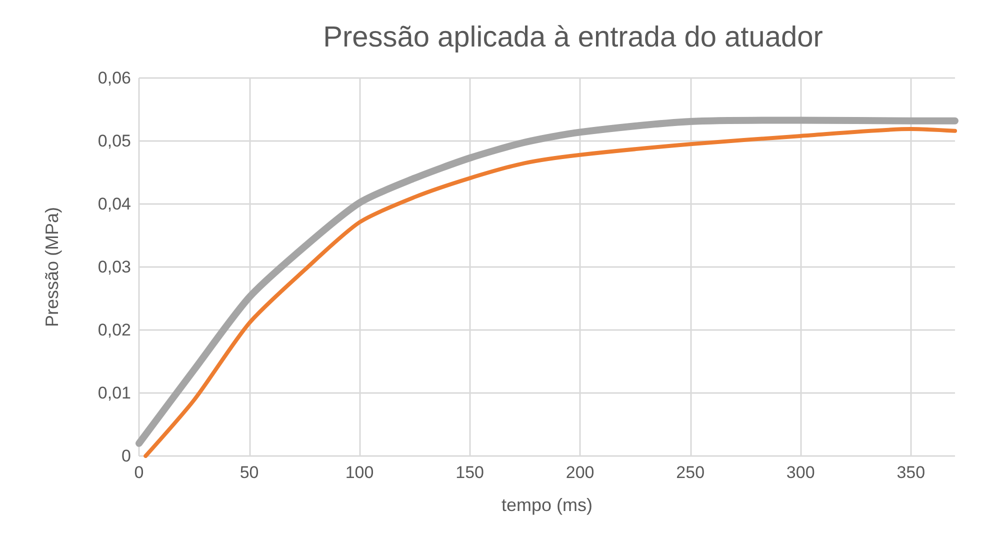 This screenshot has height=540, width=992. What do you see at coordinates (573, 38) in the screenshot?
I see `chart-title: Pressão aplicada à entrada do atuador` at bounding box center [573, 38].